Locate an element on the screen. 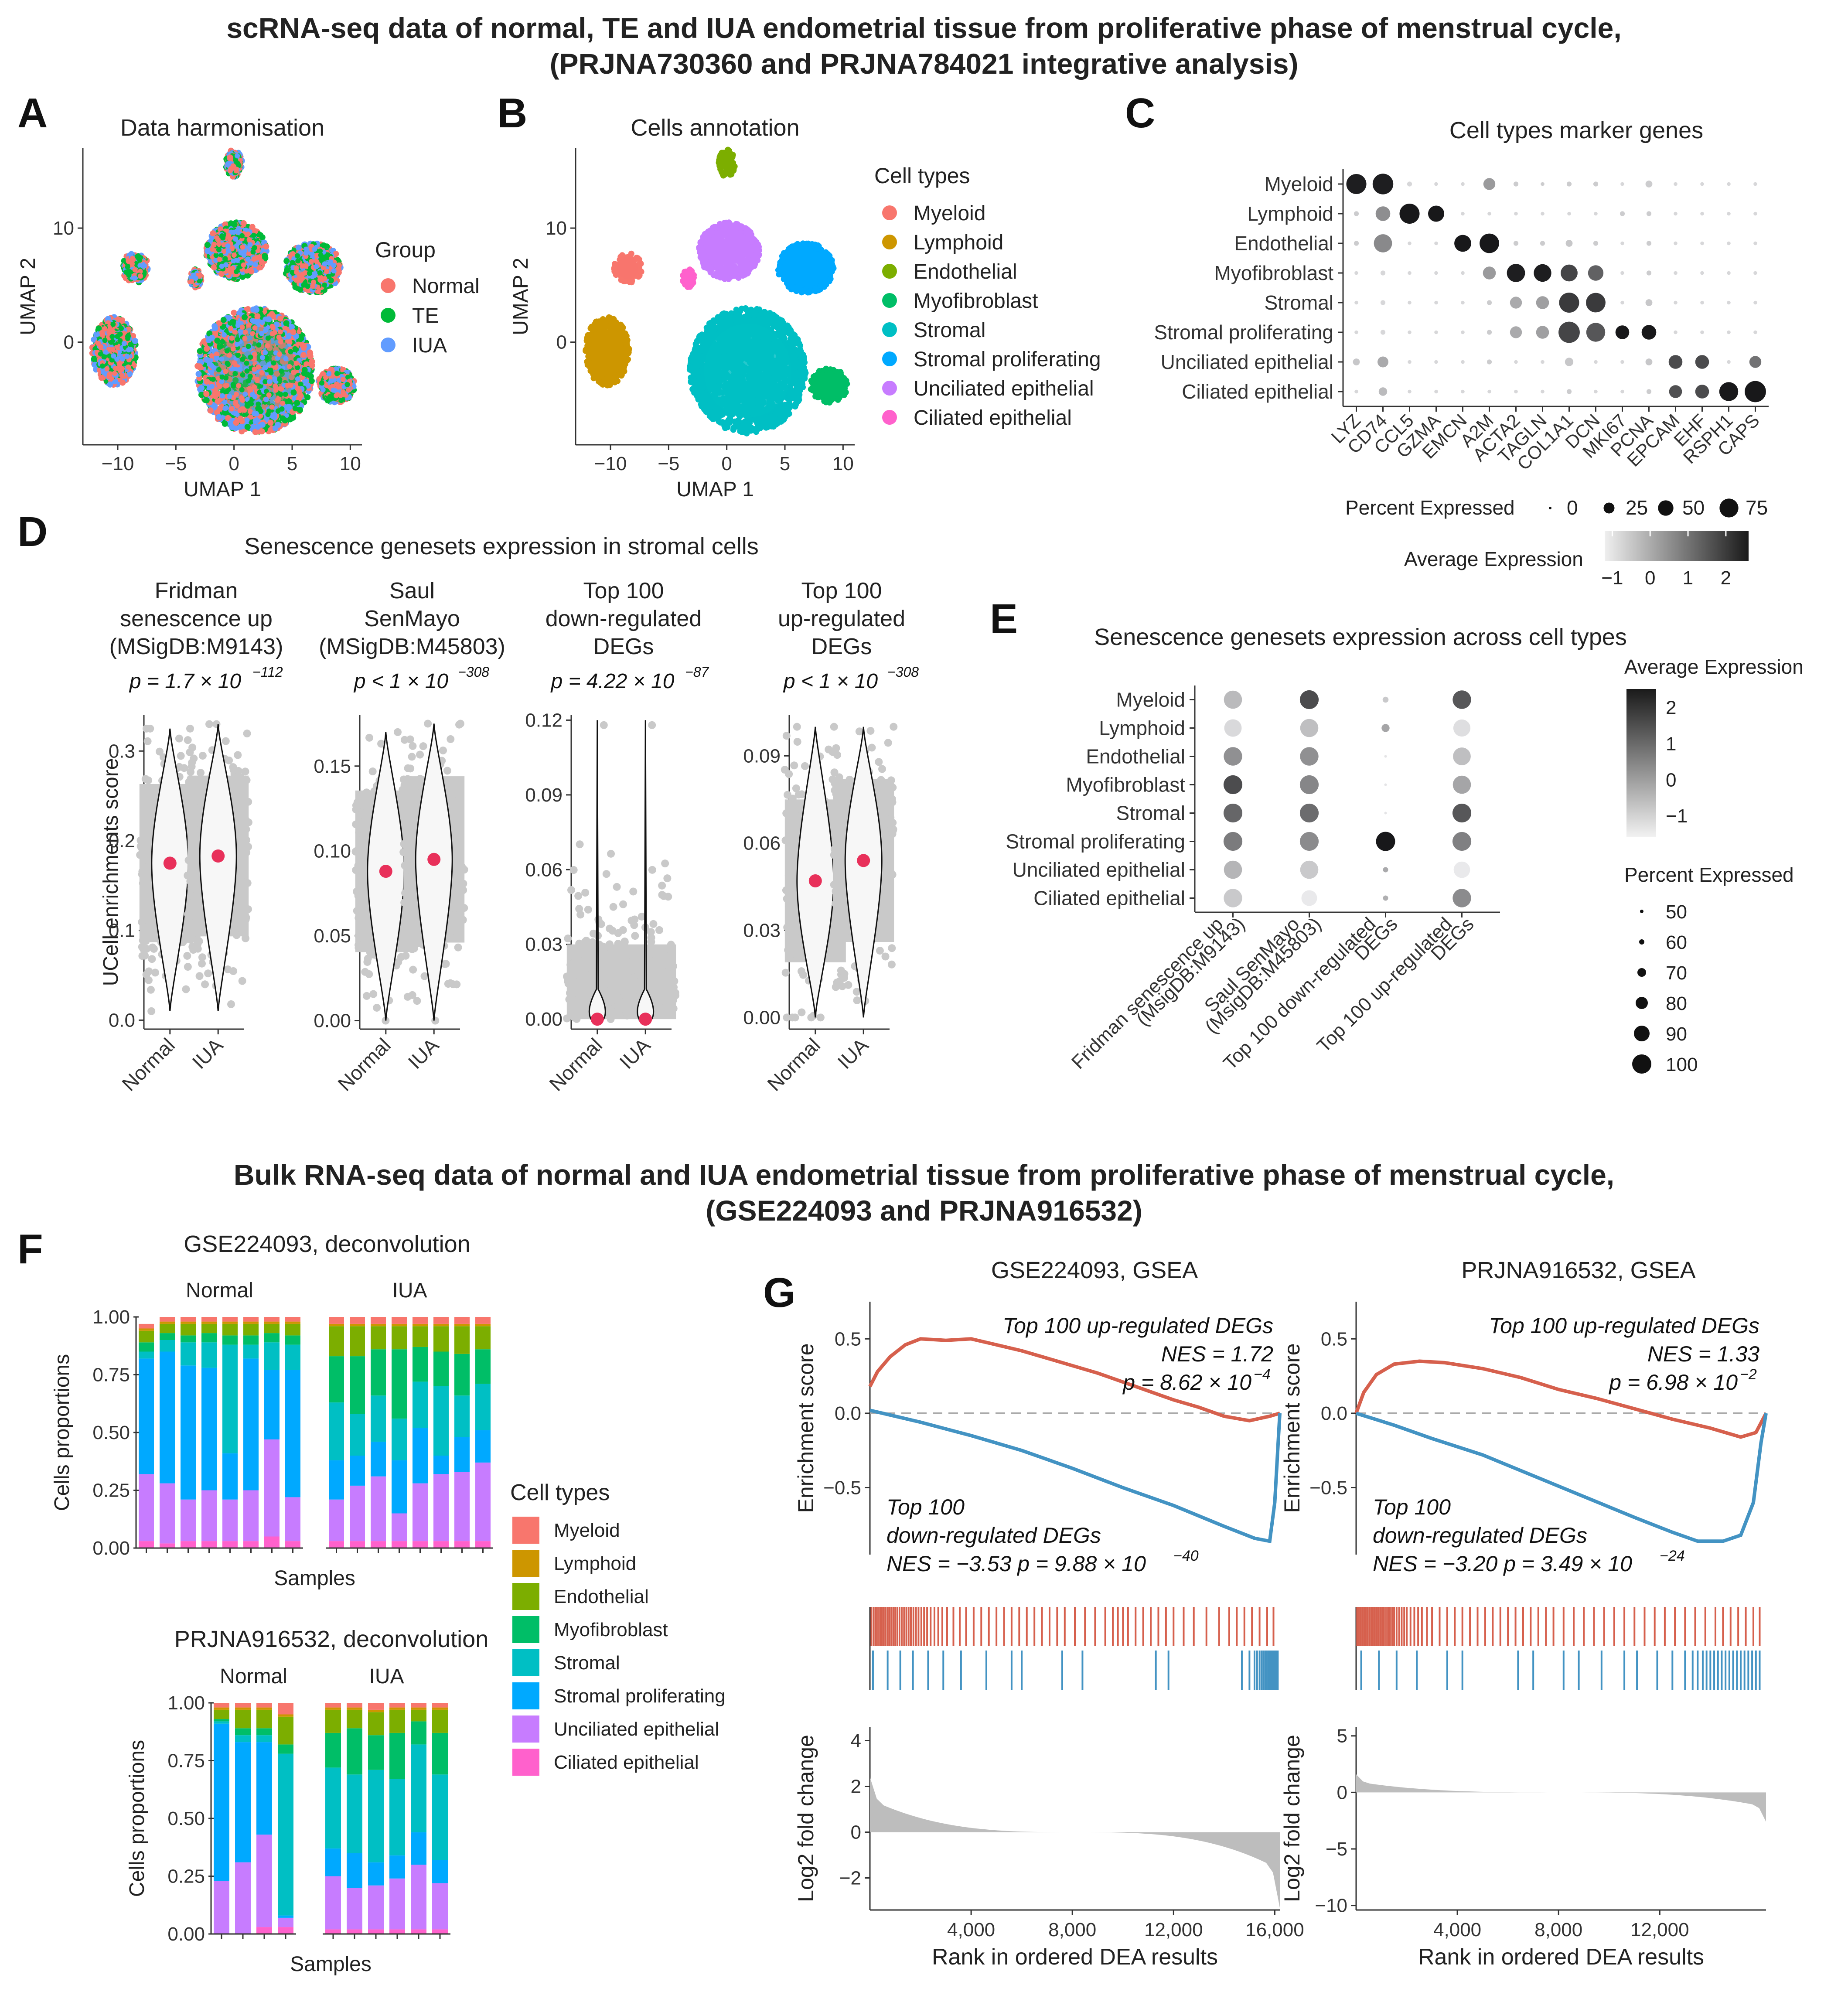 The height and width of the screenshot is (2002, 1848). umap-a-x-tick-label: −5 is located at coordinates (176, 463).